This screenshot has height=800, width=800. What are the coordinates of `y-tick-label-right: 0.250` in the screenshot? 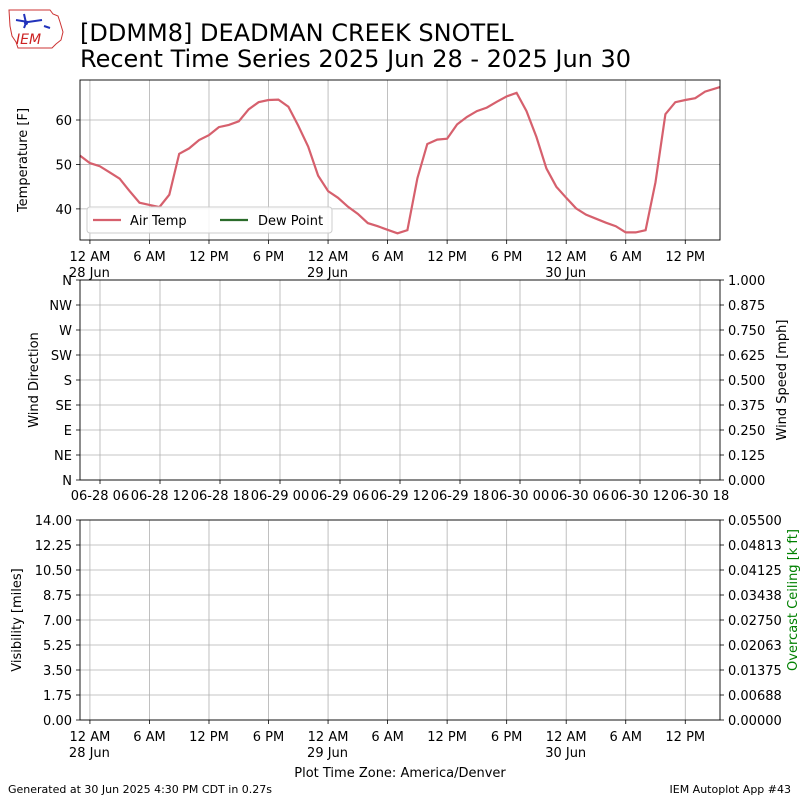 It's located at (746, 431).